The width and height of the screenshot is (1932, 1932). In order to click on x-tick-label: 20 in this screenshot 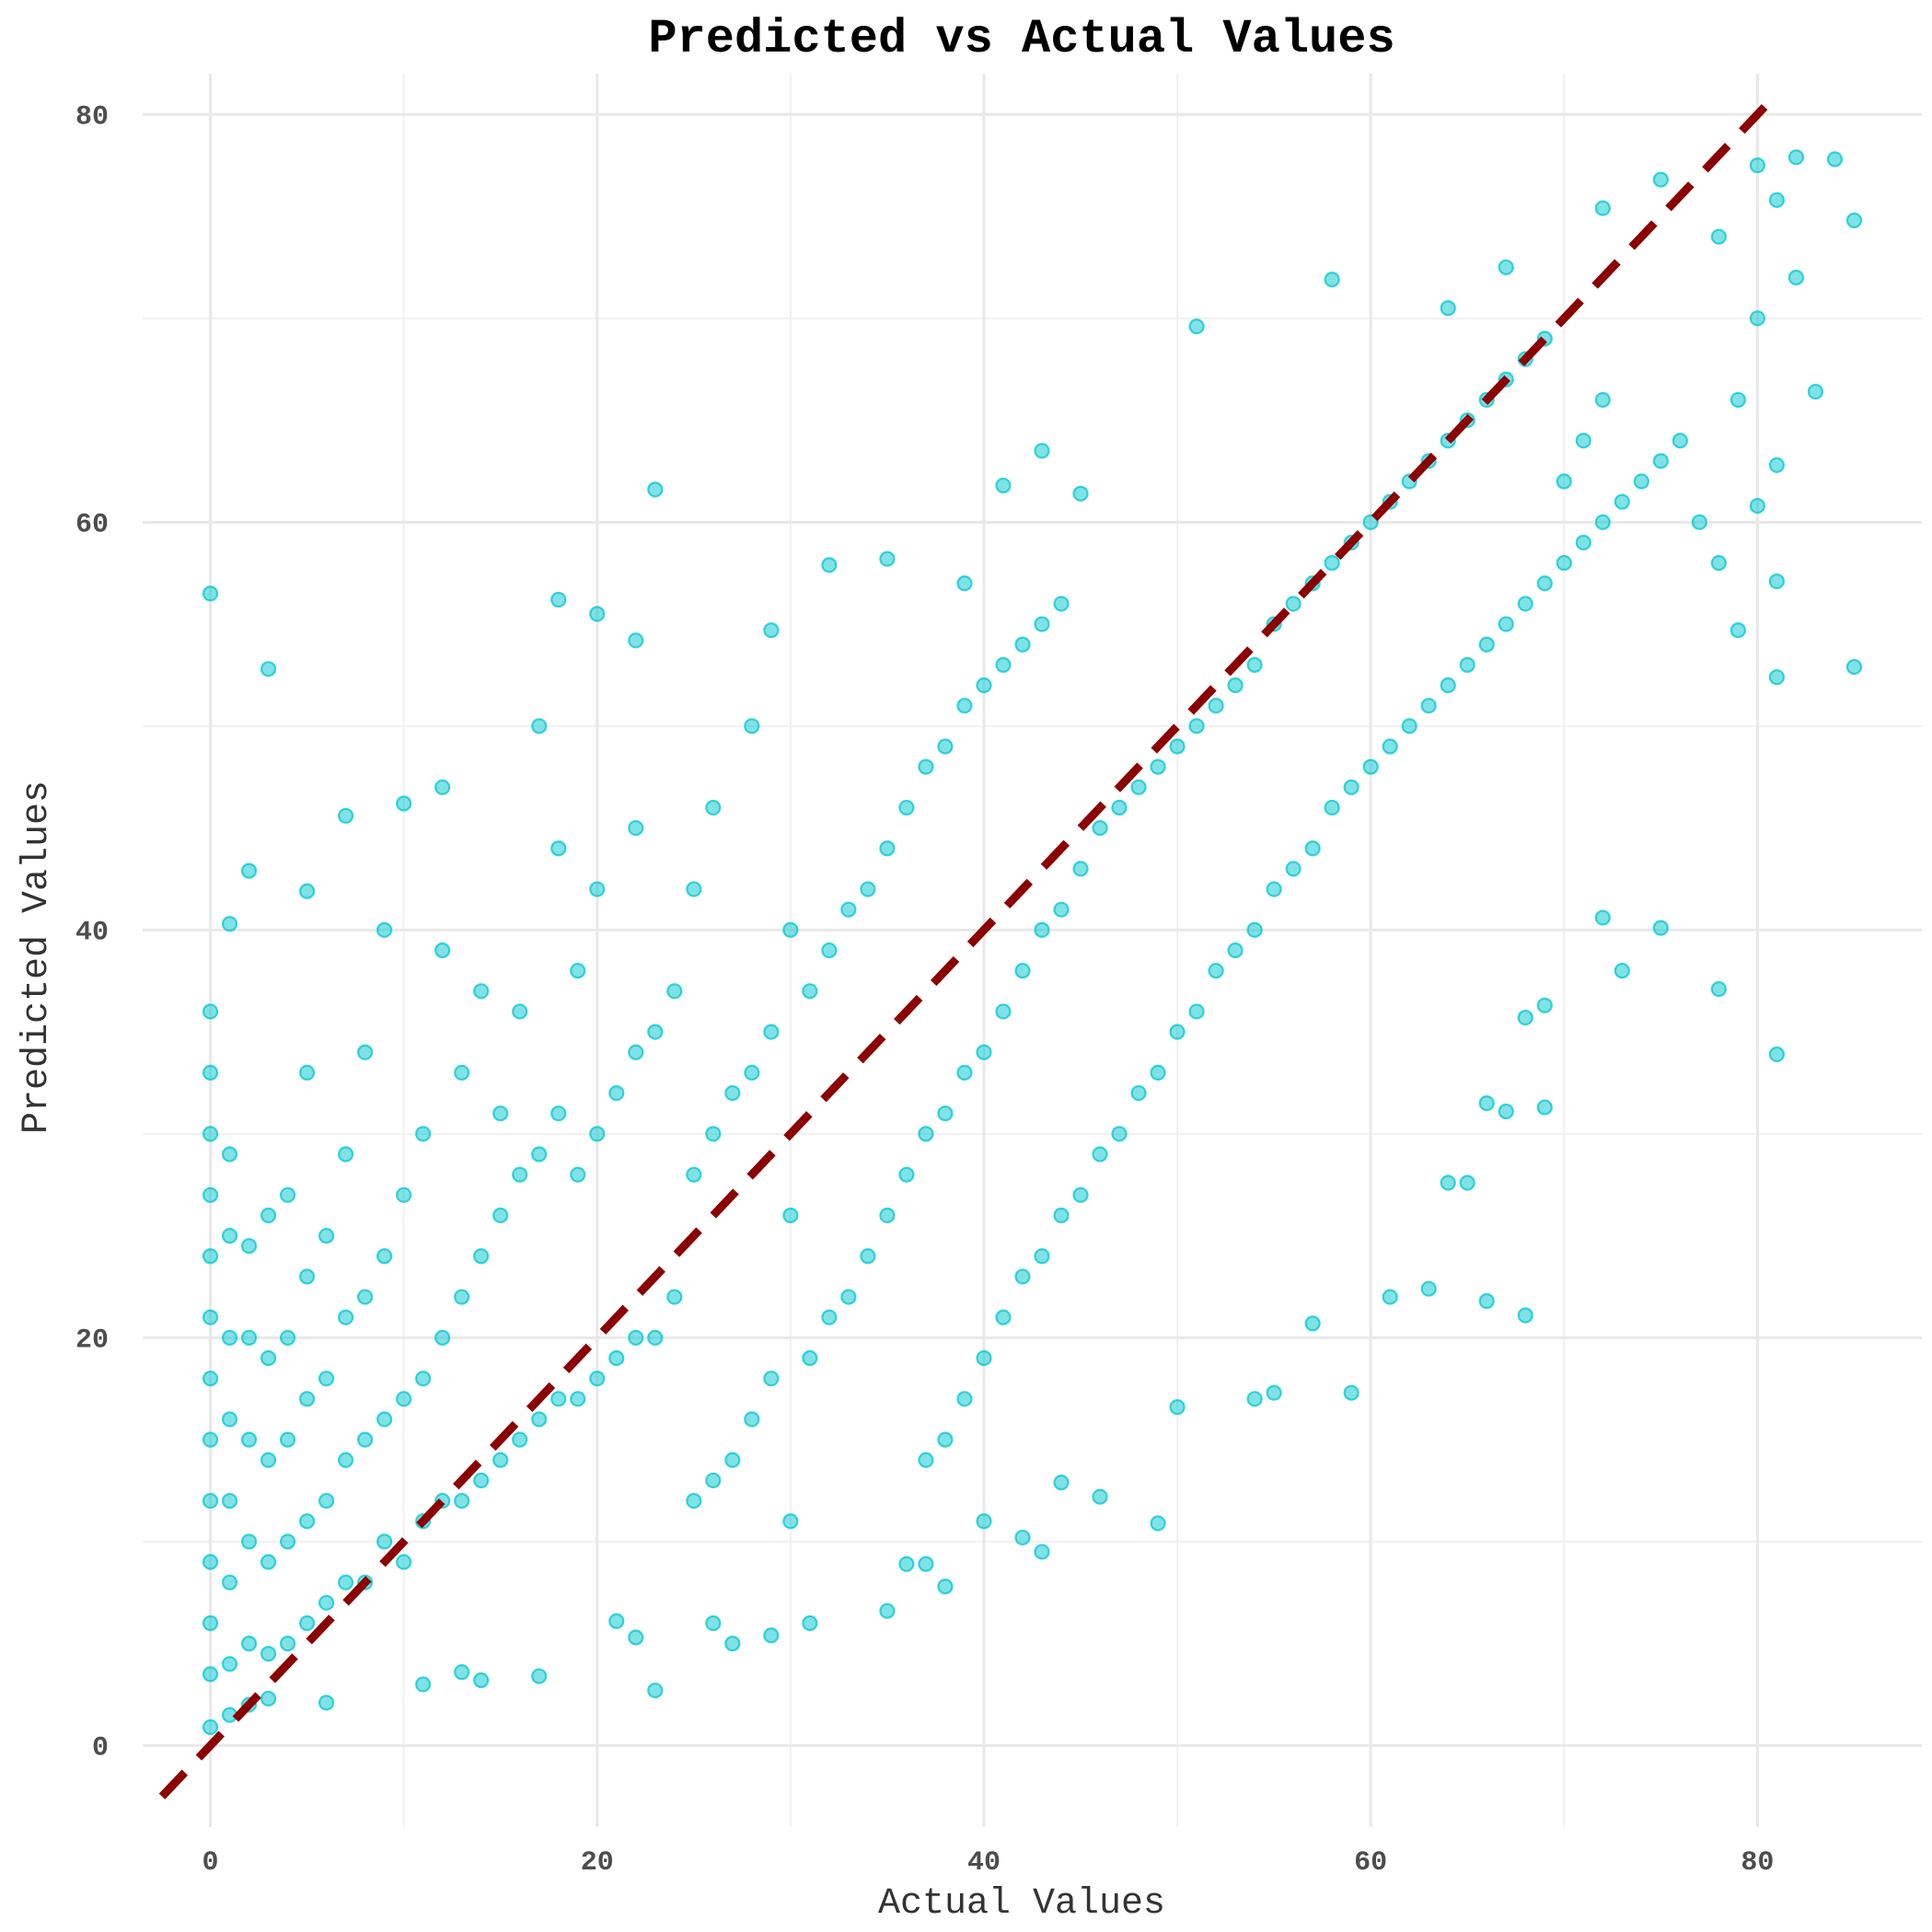, I will do `click(598, 1863)`.